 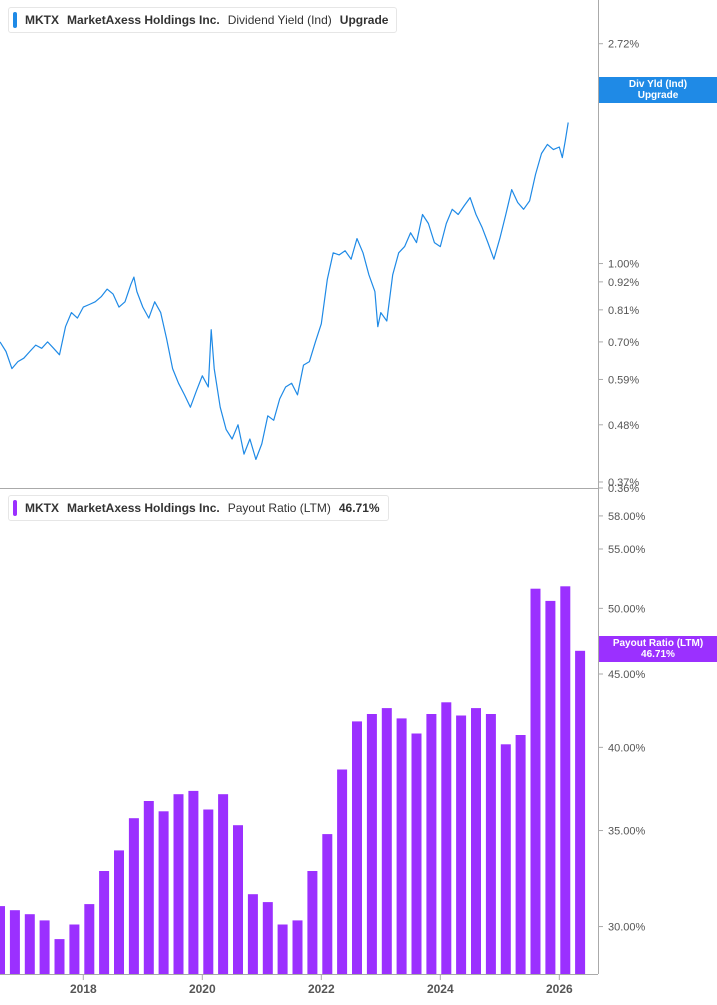 What do you see at coordinates (627, 675) in the screenshot?
I see `payout-y-tick-label: 45.00%` at bounding box center [627, 675].